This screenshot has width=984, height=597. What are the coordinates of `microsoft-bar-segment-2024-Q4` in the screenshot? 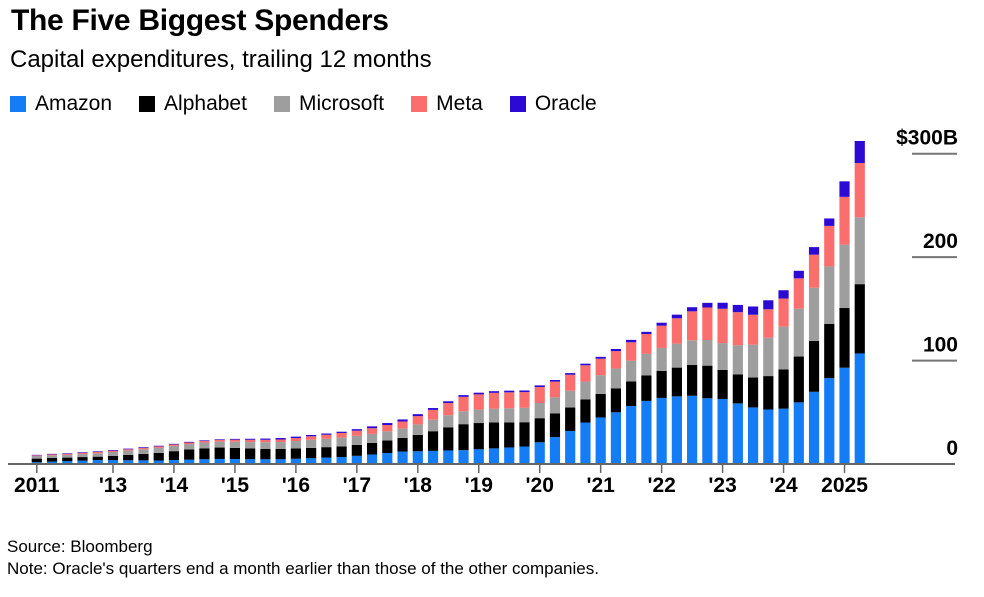 It's located at (829, 295).